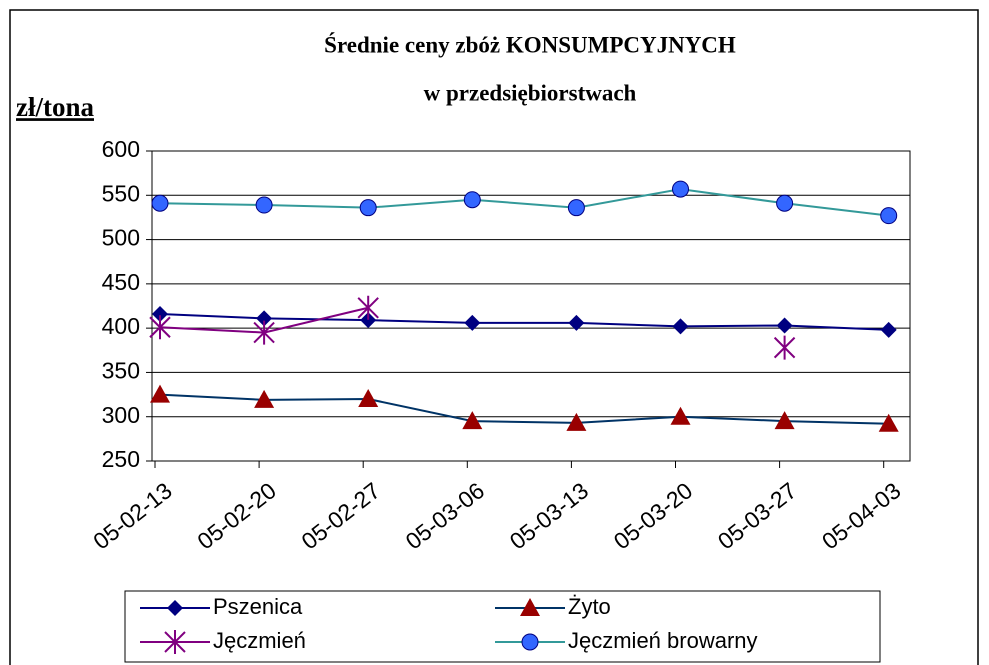  I want to click on y-tick-label: 300, so click(121, 415).